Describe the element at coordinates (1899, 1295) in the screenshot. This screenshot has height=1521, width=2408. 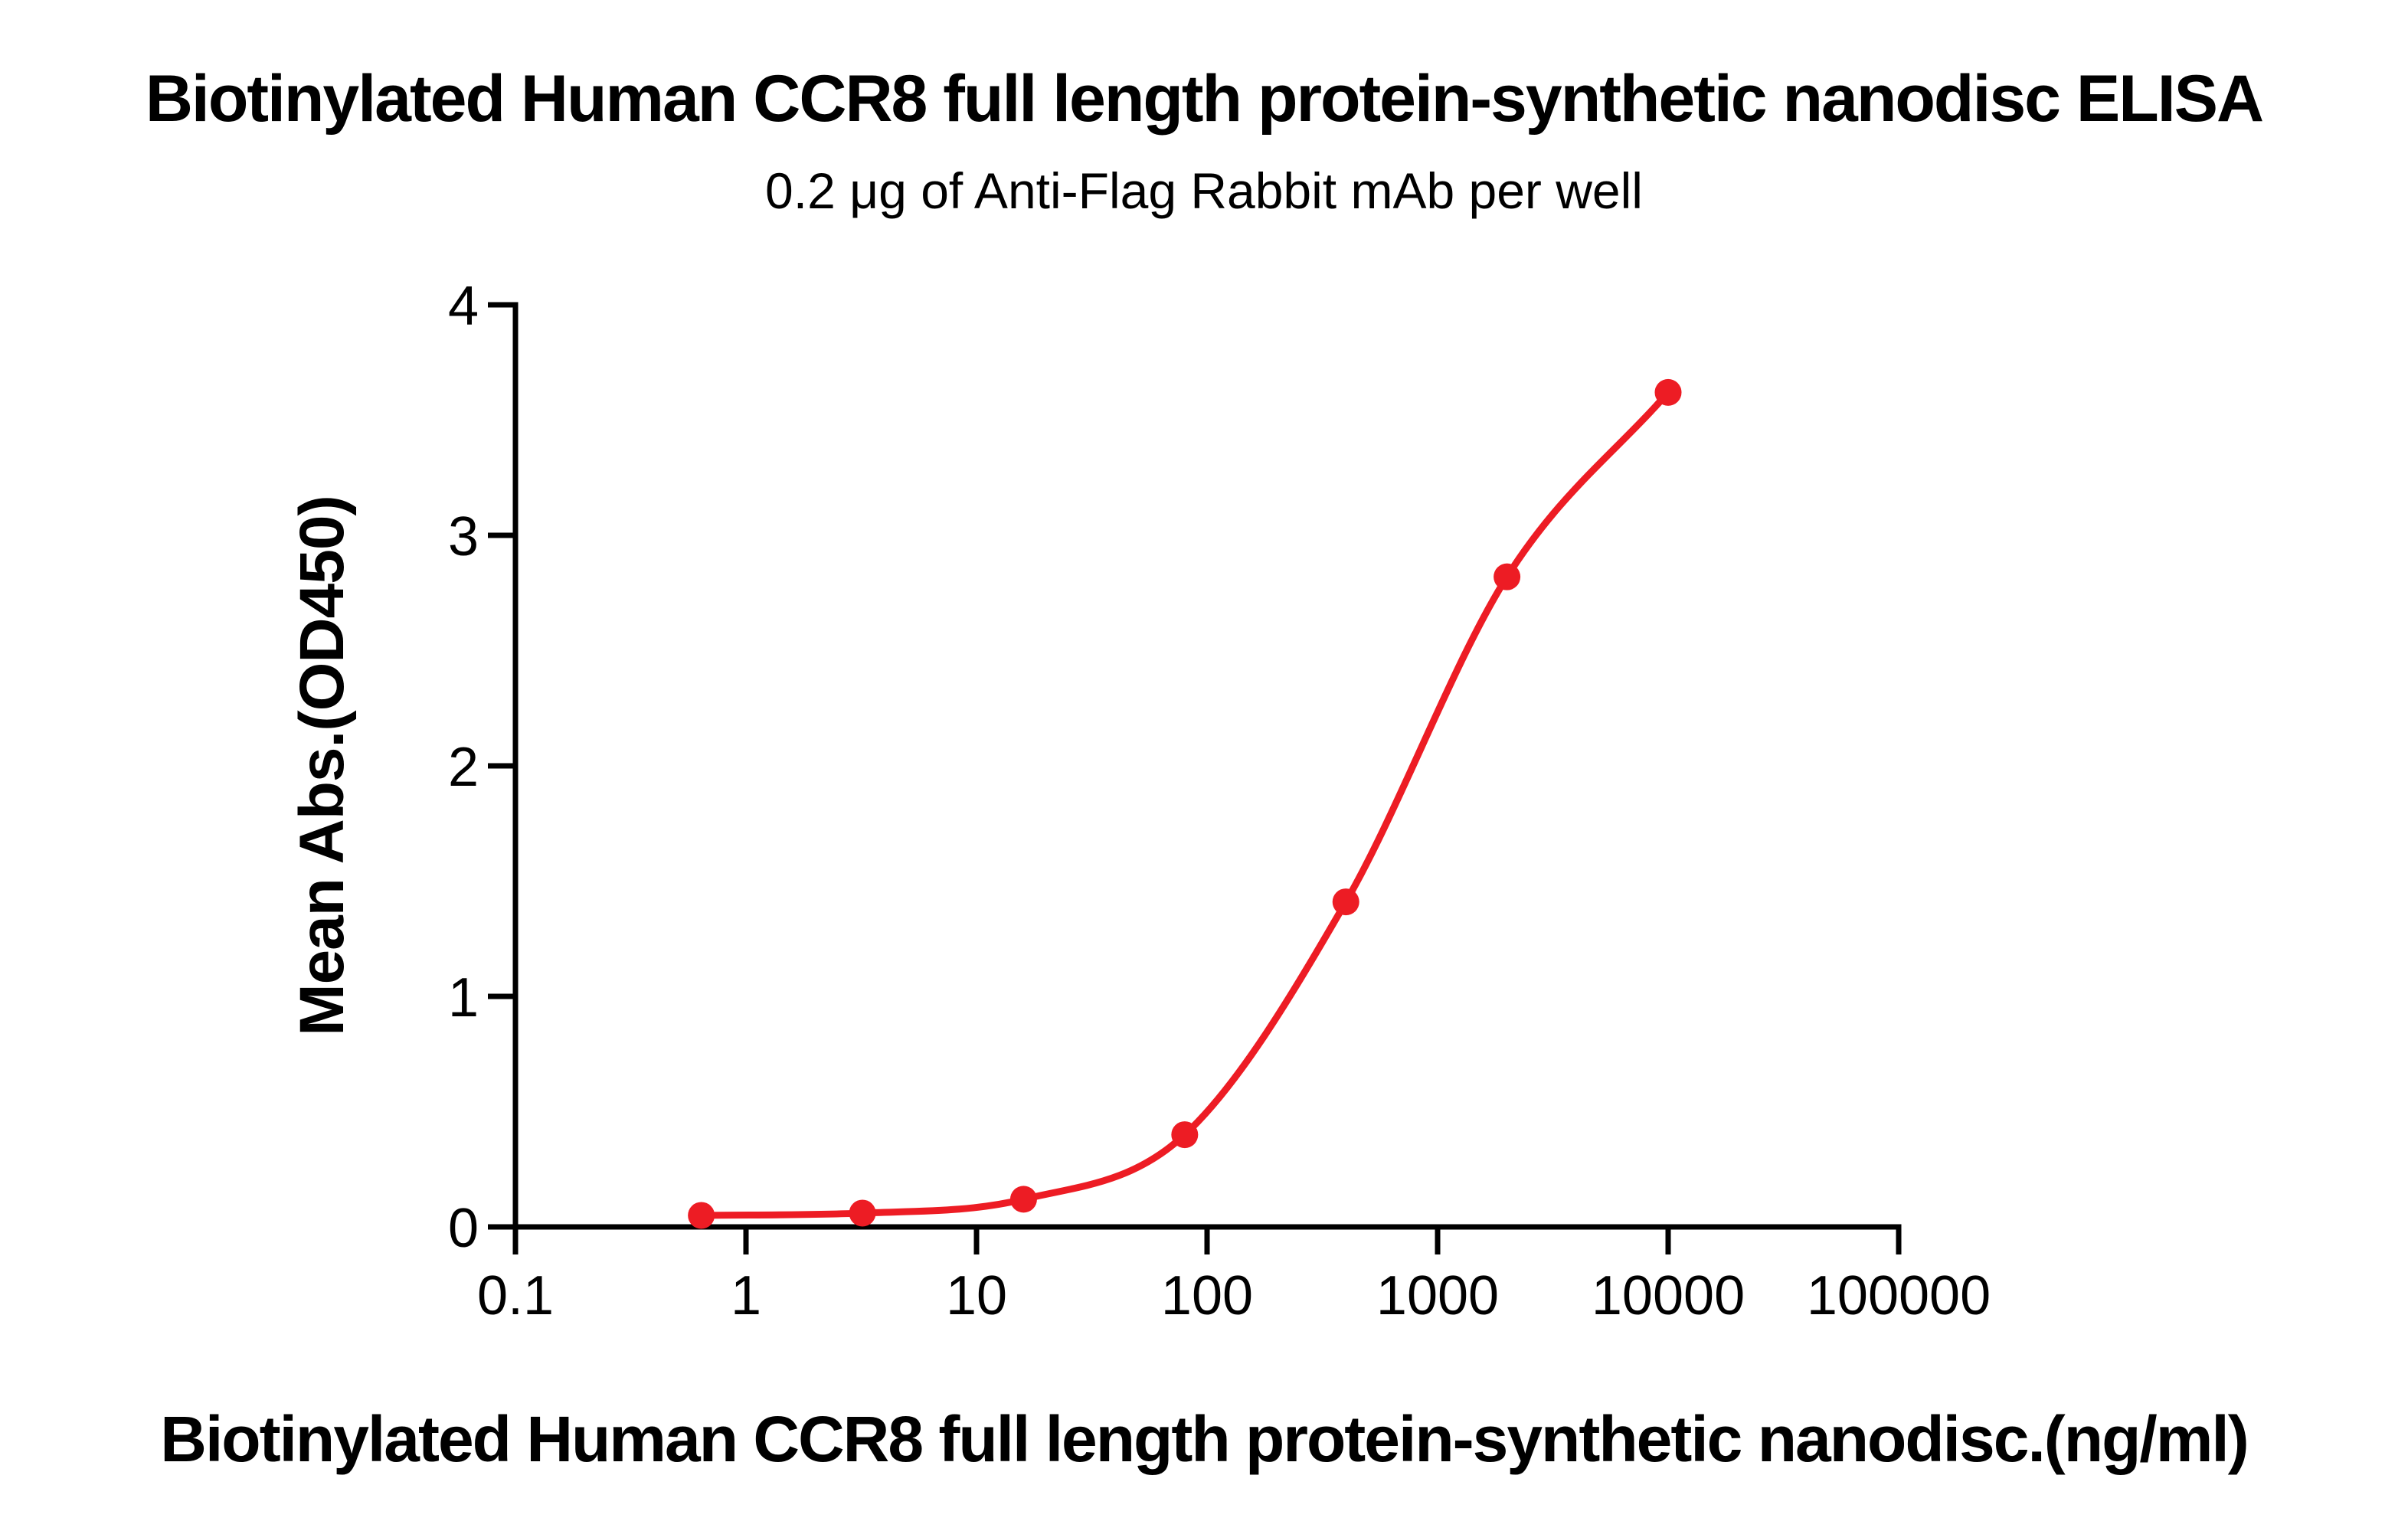
I see `x-tick-label: 100000` at that location.